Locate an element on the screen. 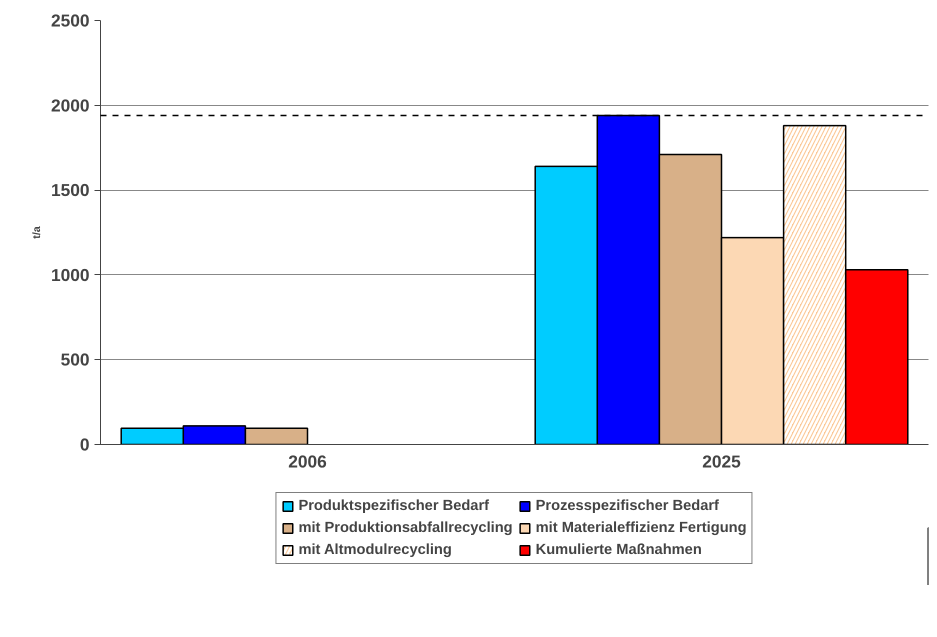 This screenshot has height=637, width=937. y-tick-label: 1500 is located at coordinates (70, 190).